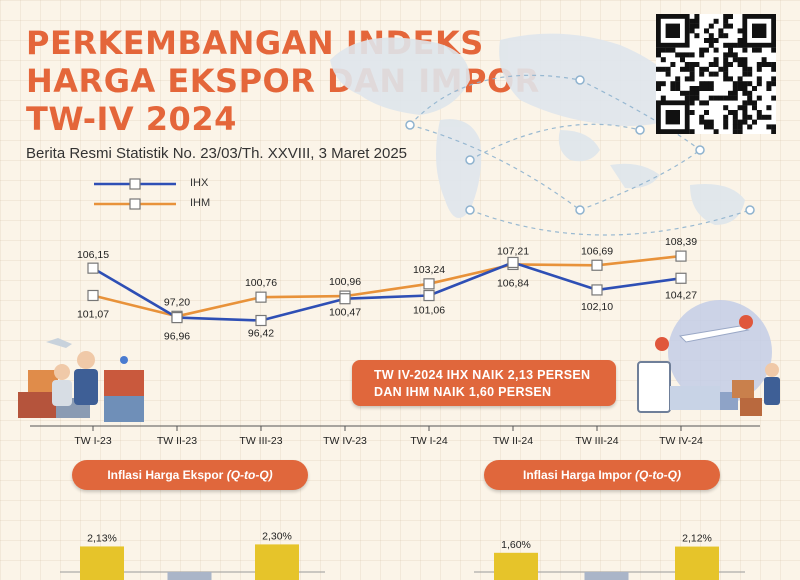 The height and width of the screenshot is (580, 800). I want to click on legend-item-ihm: IHM, so click(155, 204).